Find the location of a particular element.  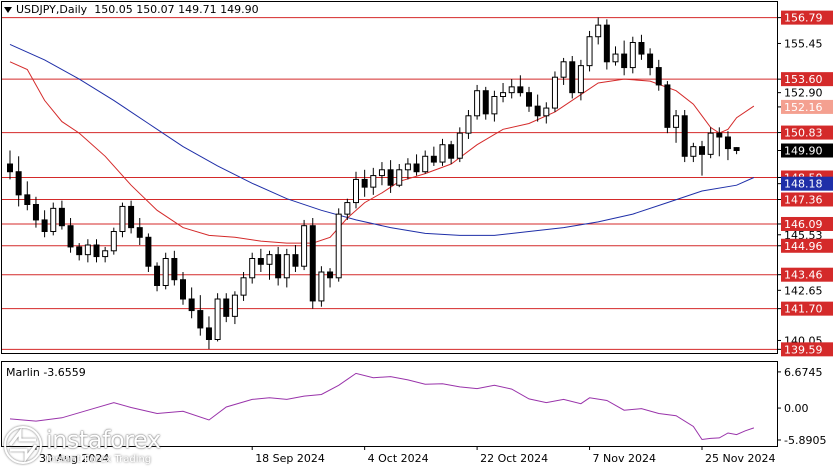

logo-tagline: Instant Forex Trading is located at coordinates (99, 459).